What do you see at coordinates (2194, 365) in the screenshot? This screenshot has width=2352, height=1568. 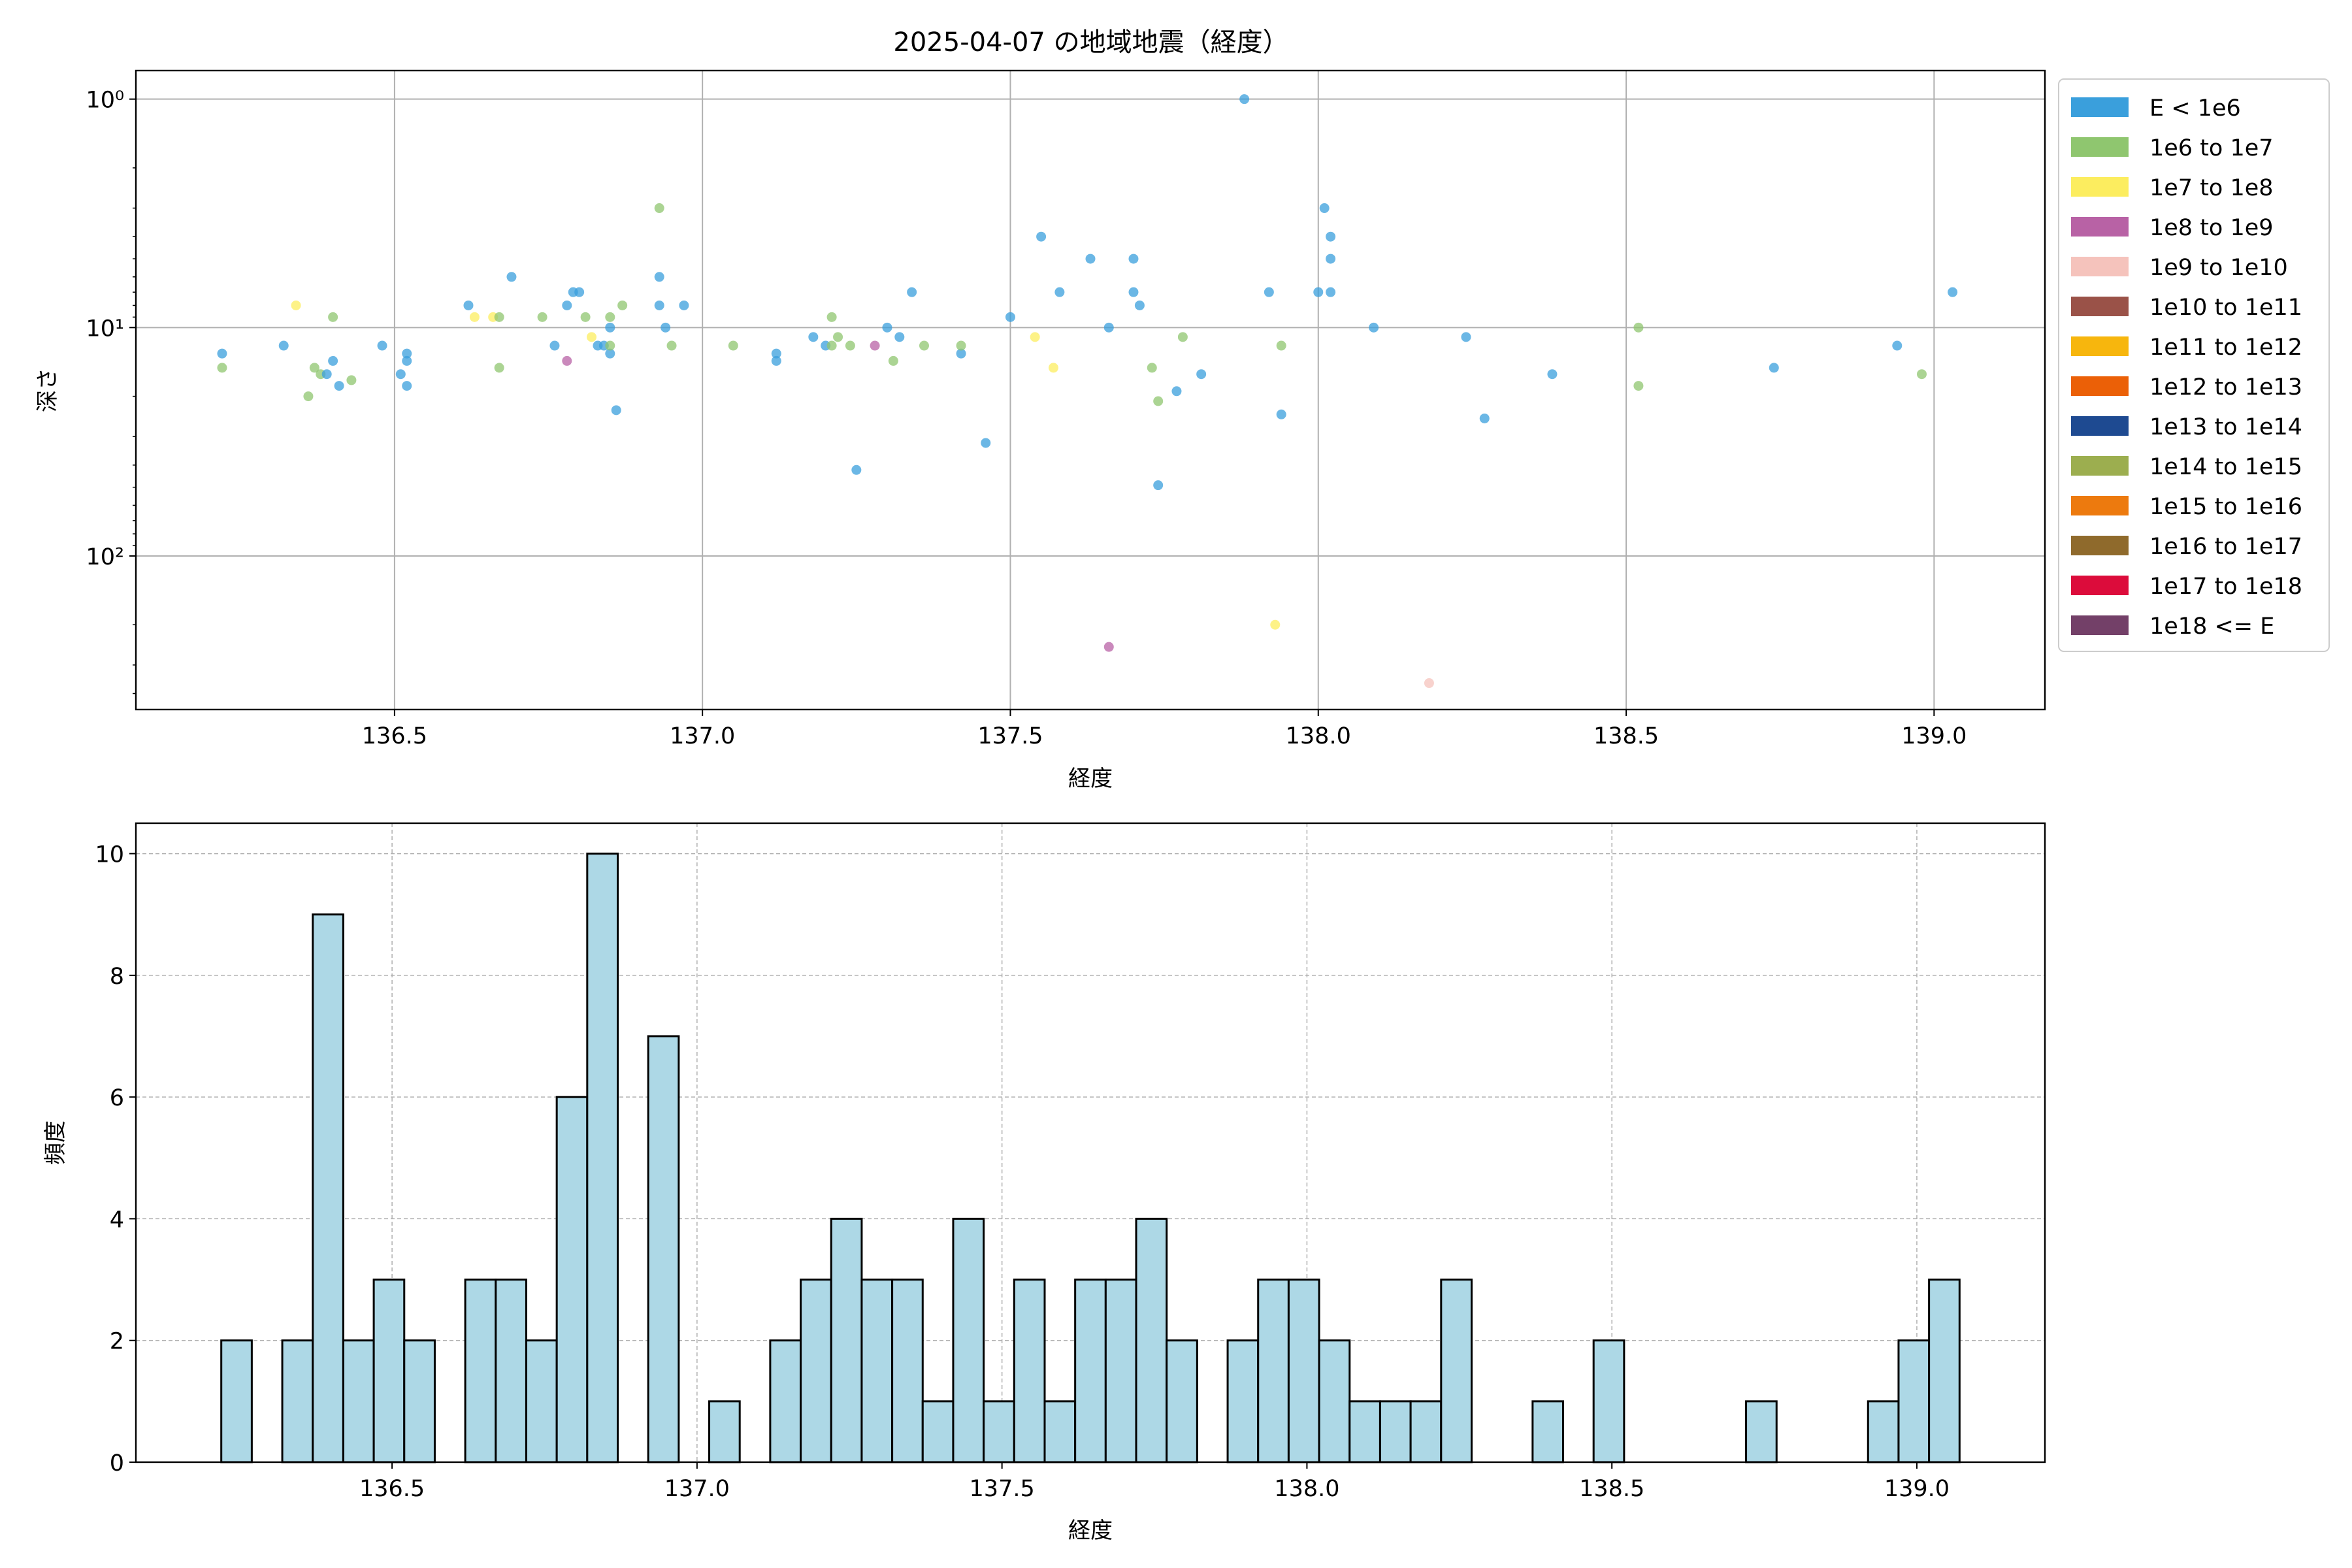 I see `legend-frame` at bounding box center [2194, 365].